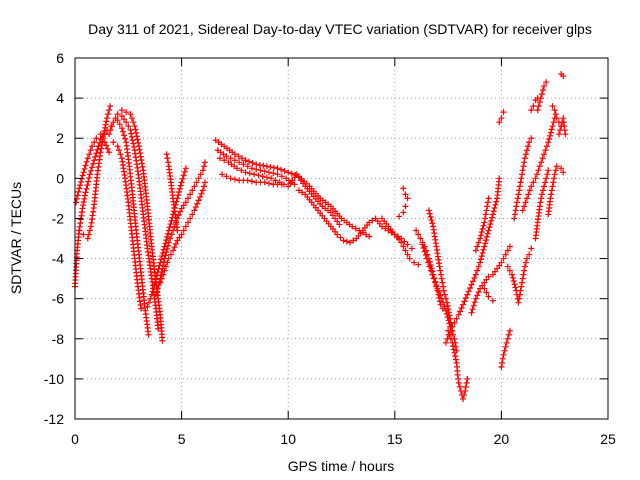 Image resolution: width=640 pixels, height=480 pixels. Describe the element at coordinates (75, 439) in the screenshot. I see `x-tick-label: 0` at that location.